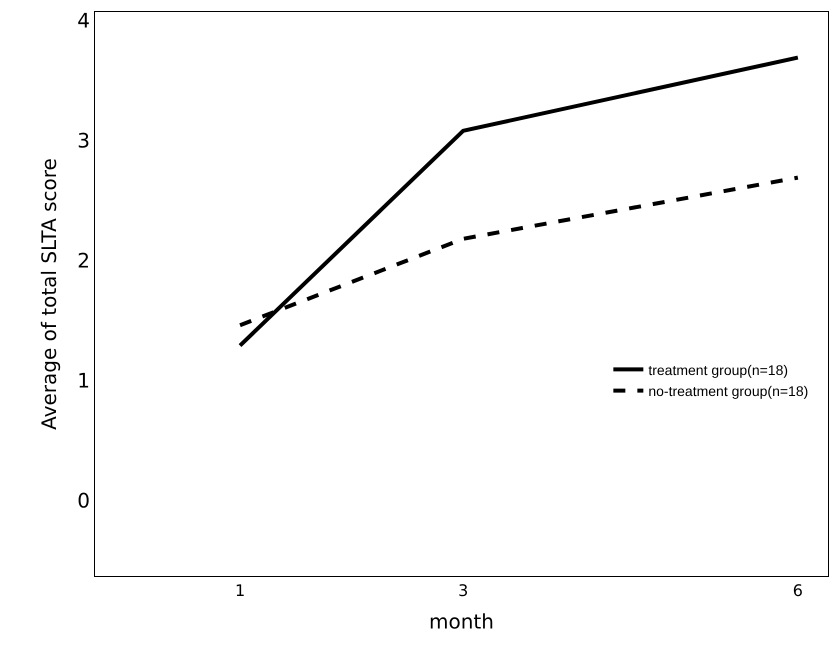 The image size is (836, 648). I want to click on y-tick-label: 0, so click(83, 500).